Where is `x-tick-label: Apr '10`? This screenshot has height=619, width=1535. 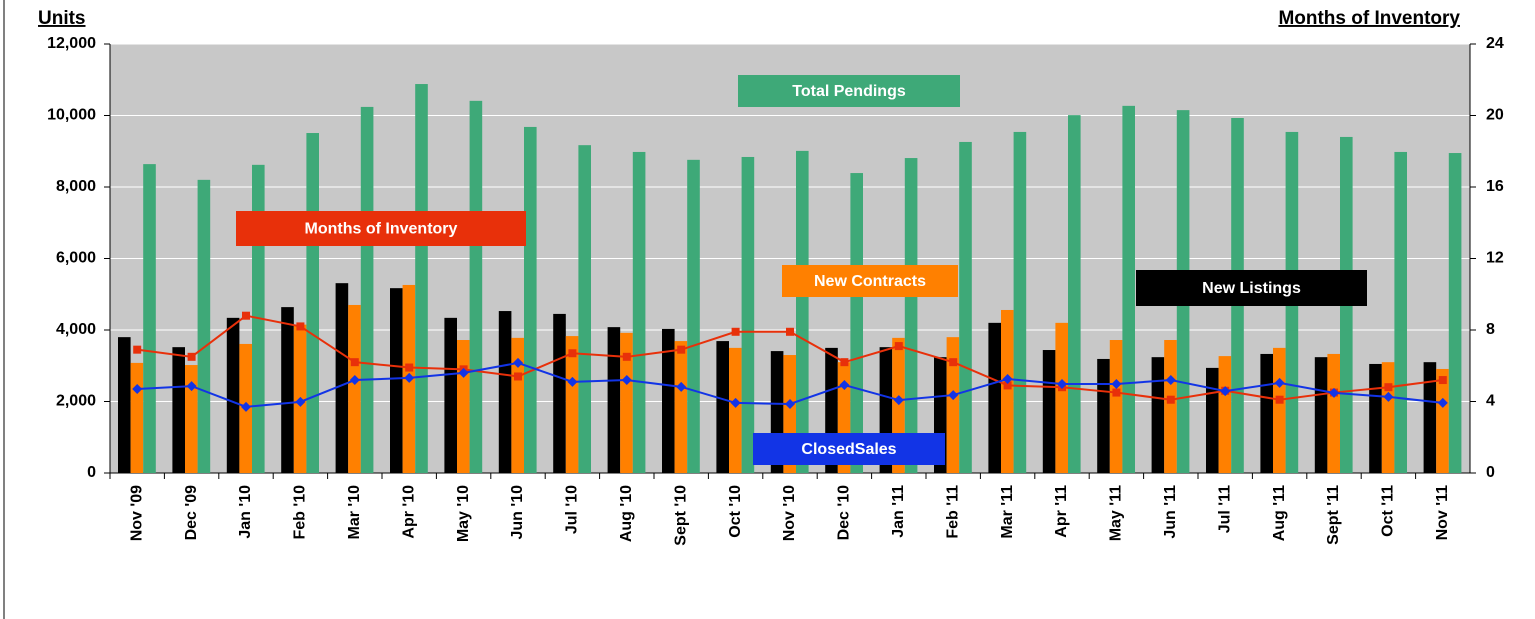 x-tick-label: Apr '10 is located at coordinates (408, 512).